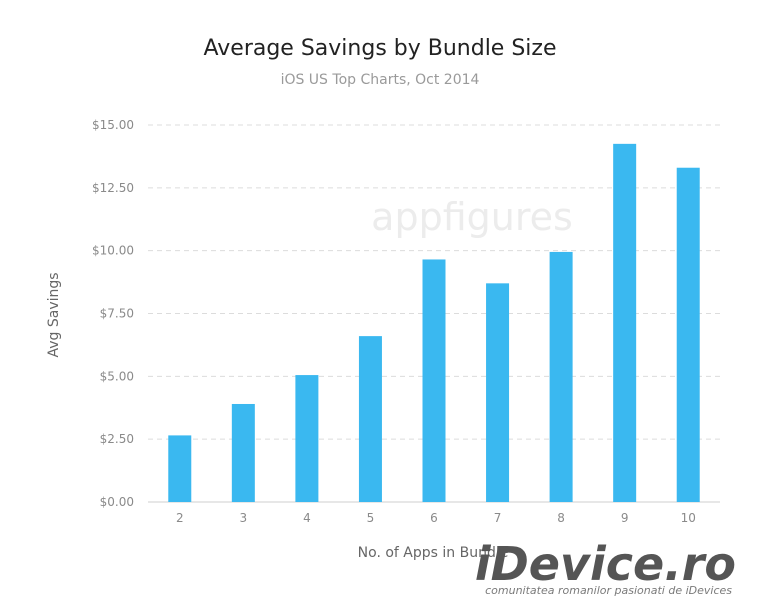  I want to click on y-tick-label: $10.00, so click(113, 251).